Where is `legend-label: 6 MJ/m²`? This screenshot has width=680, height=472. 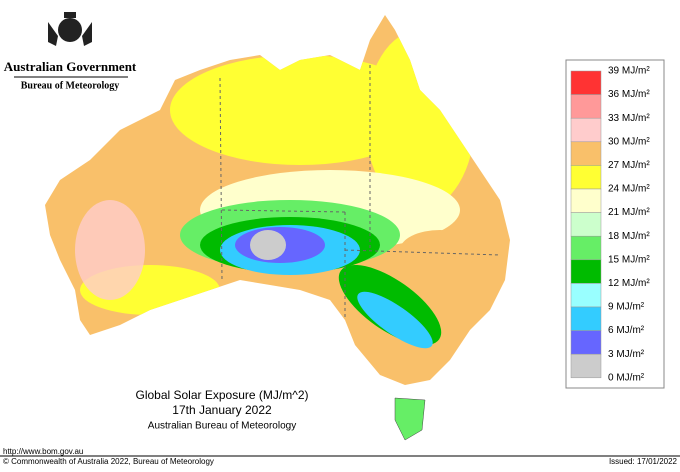
legend-label: 6 MJ/m² is located at coordinates (626, 330).